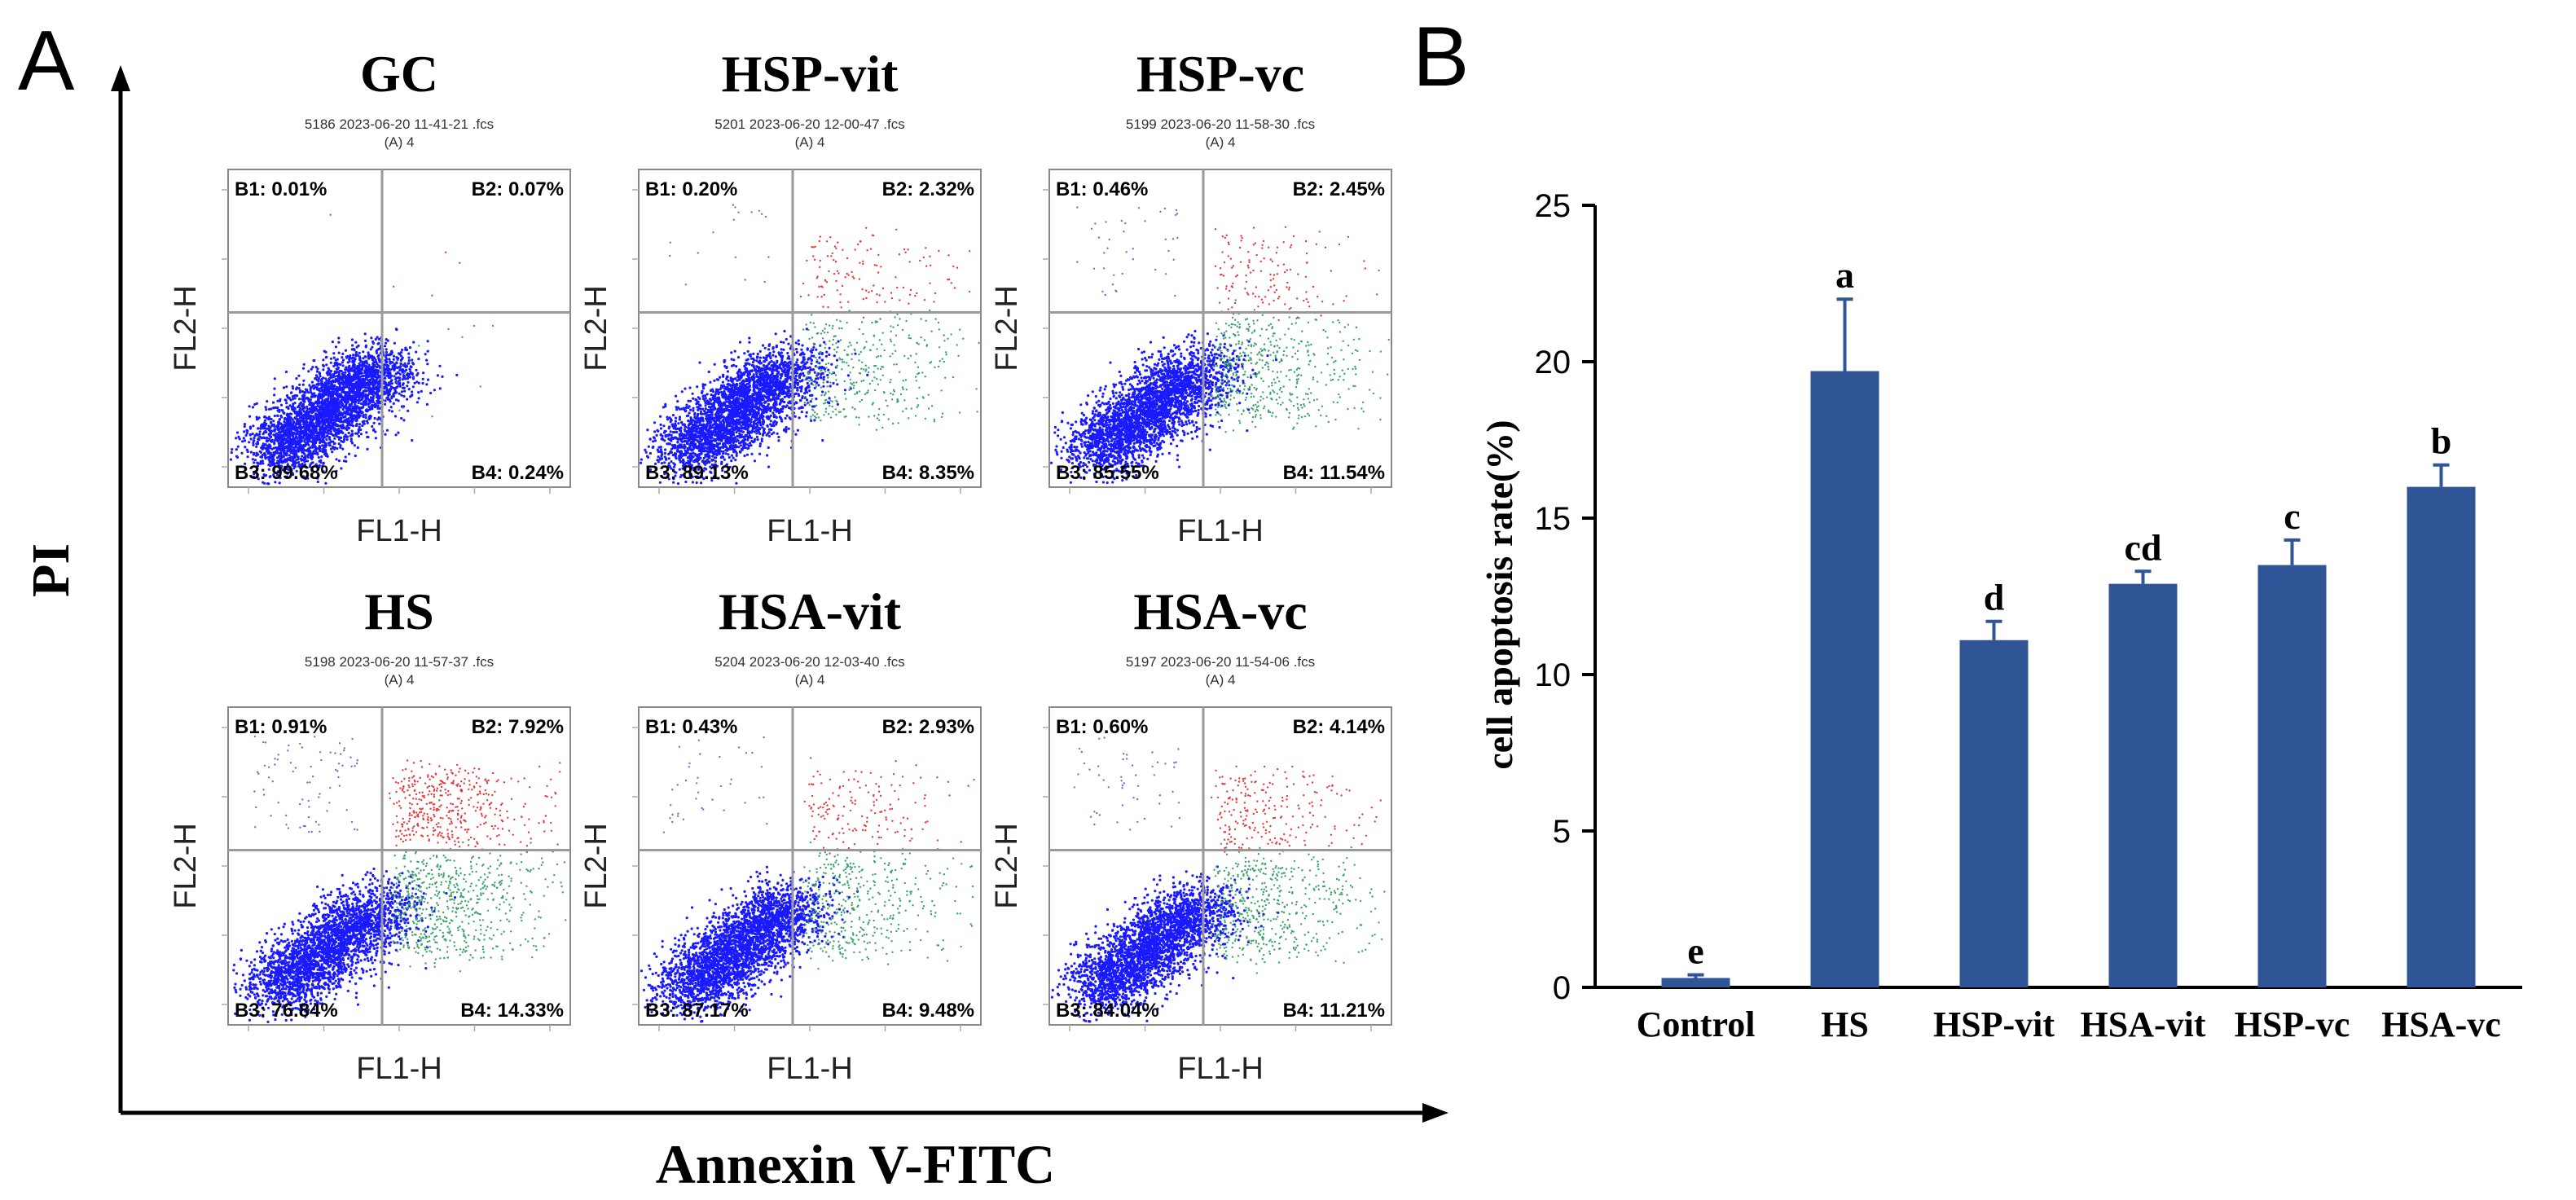 The image size is (2576, 1200). What do you see at coordinates (856, 1164) in the screenshot?
I see `panel-a-x-axis-label: Annexin V-FITC` at bounding box center [856, 1164].